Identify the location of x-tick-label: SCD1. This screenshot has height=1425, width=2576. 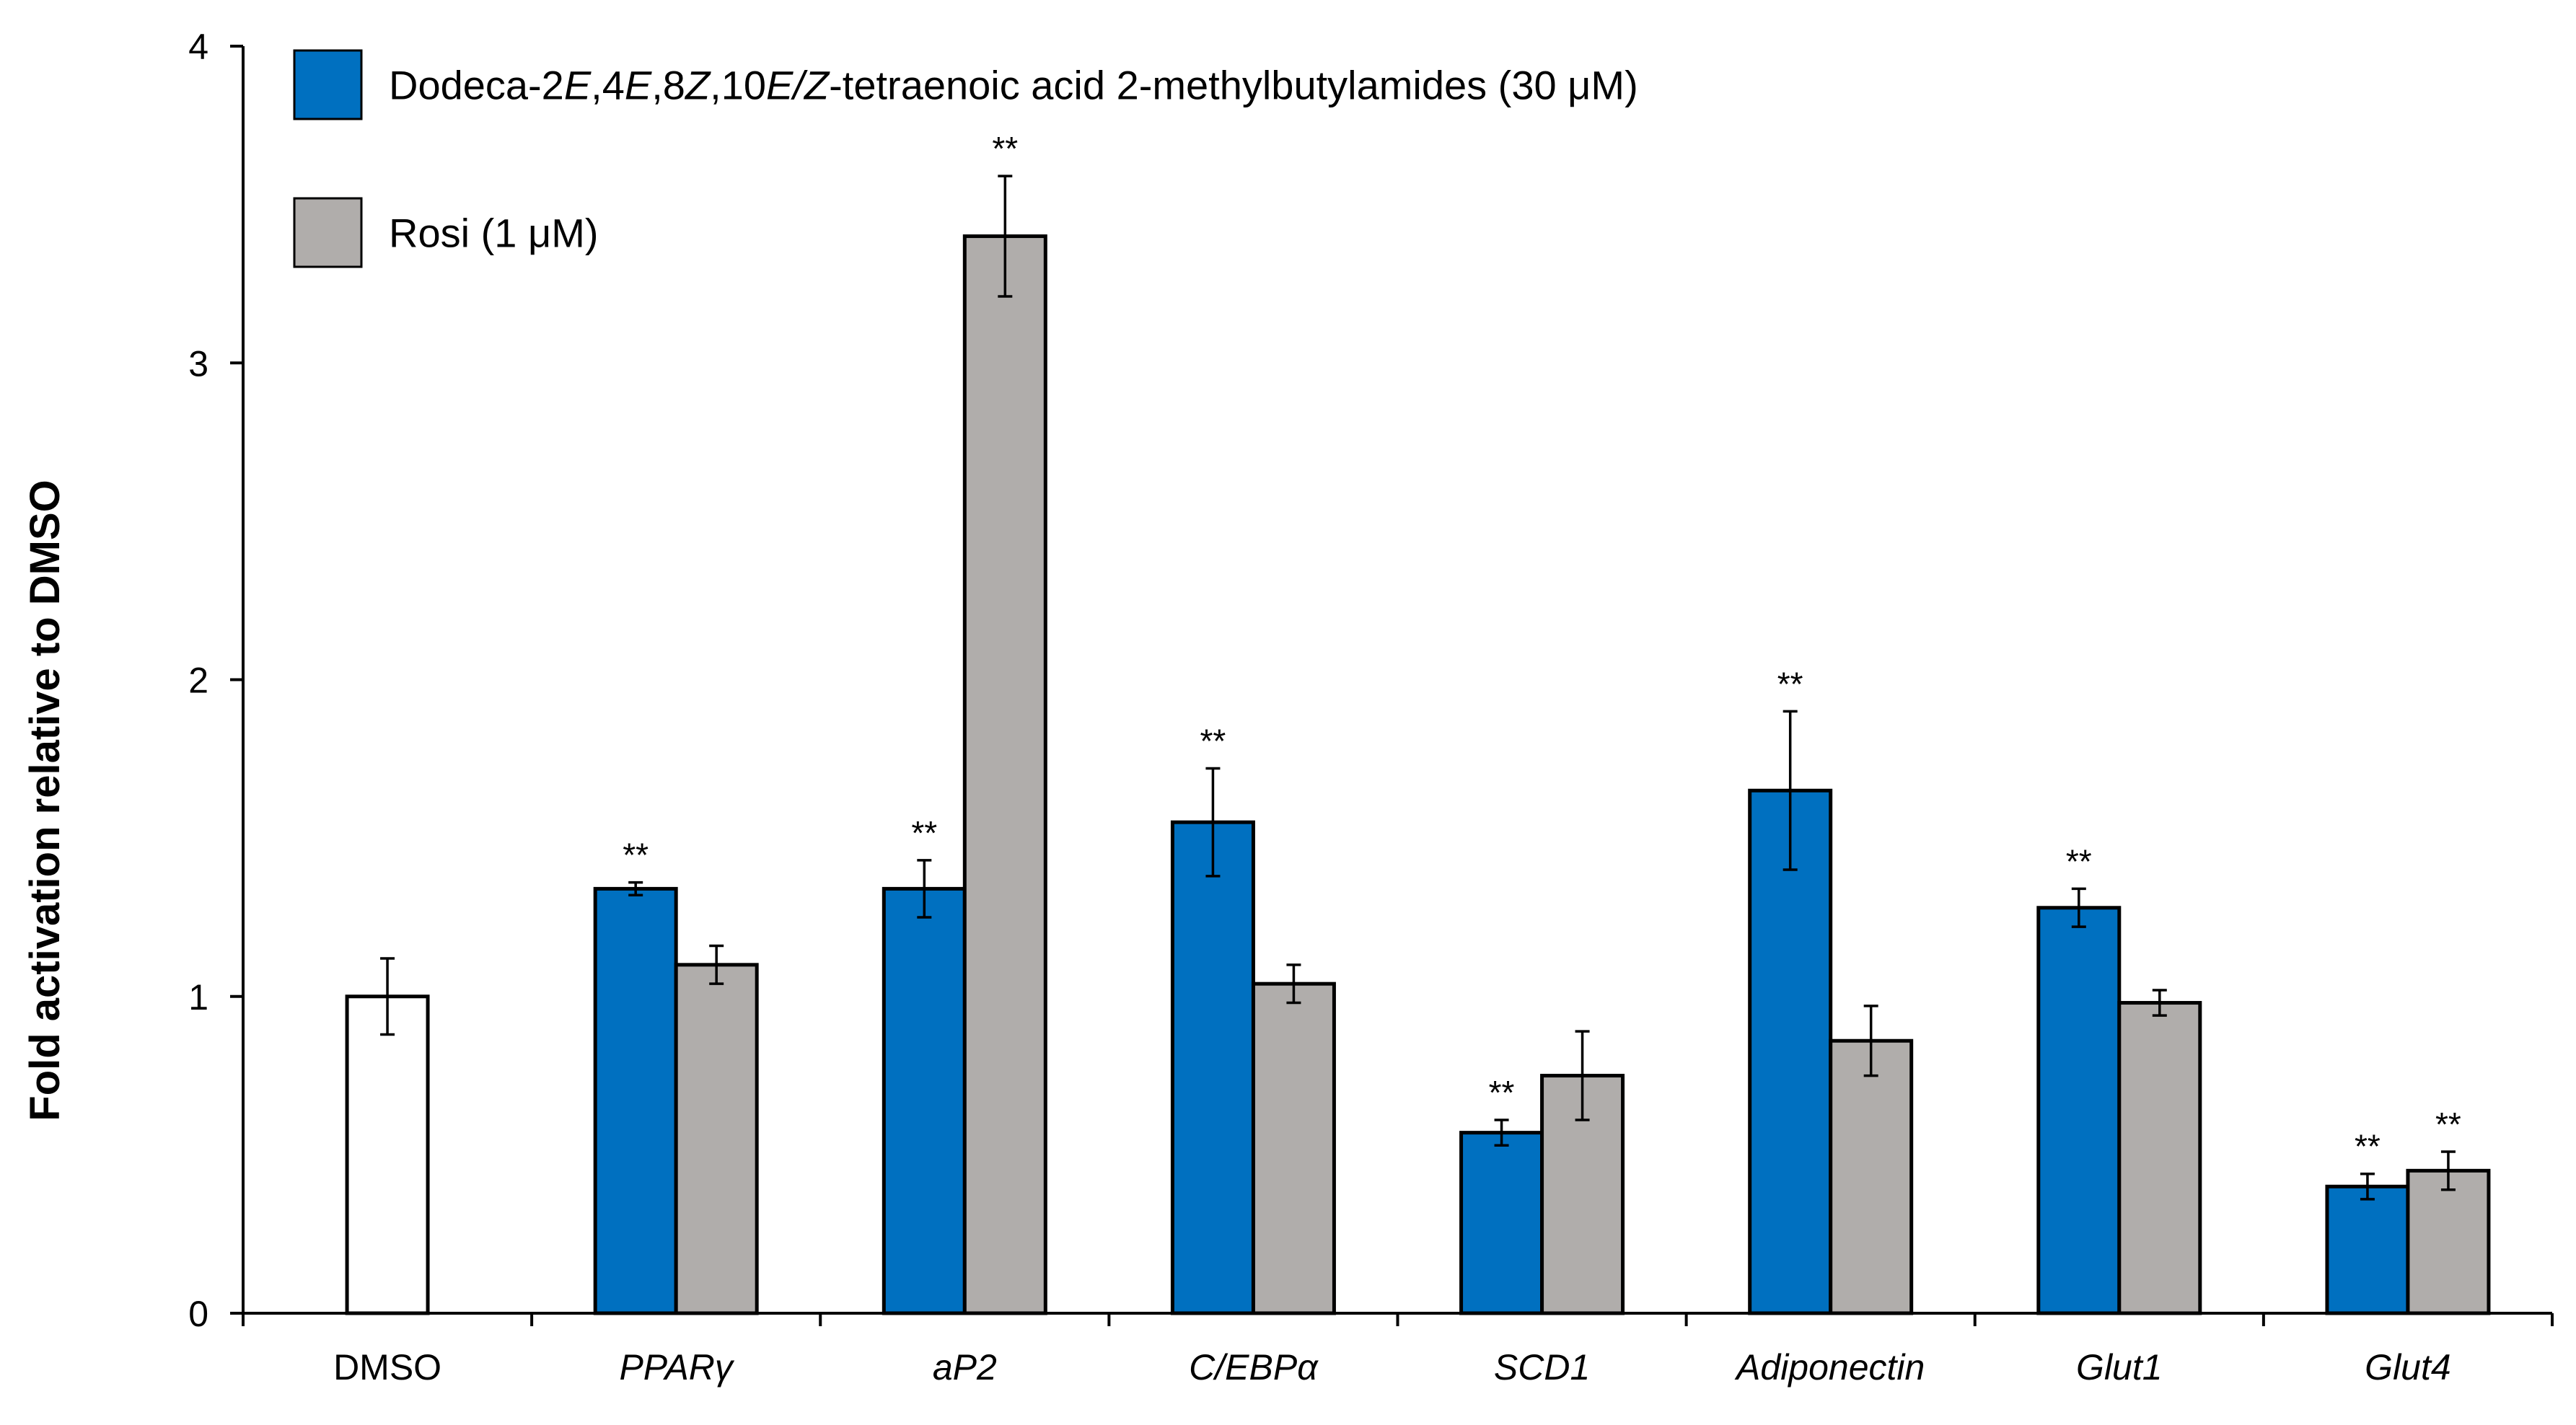
(1542, 1367).